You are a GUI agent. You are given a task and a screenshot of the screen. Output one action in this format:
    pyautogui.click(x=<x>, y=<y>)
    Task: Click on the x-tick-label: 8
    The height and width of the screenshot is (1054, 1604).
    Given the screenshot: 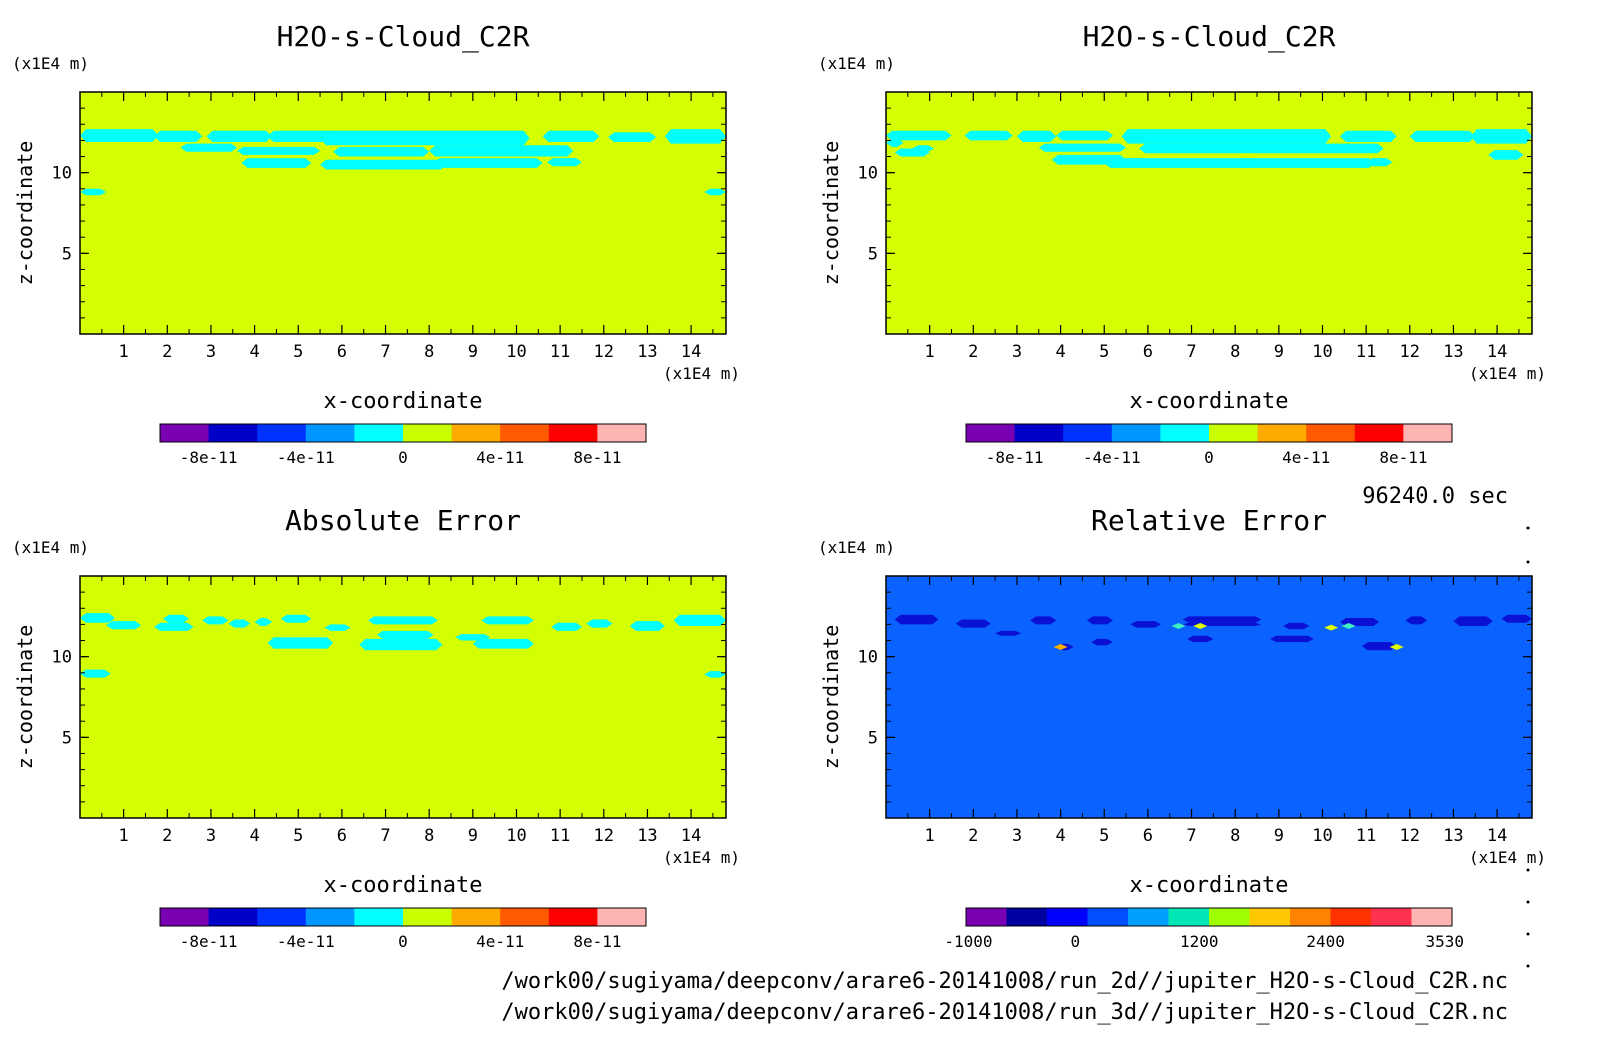 What is the action you would take?
    pyautogui.click(x=429, y=836)
    